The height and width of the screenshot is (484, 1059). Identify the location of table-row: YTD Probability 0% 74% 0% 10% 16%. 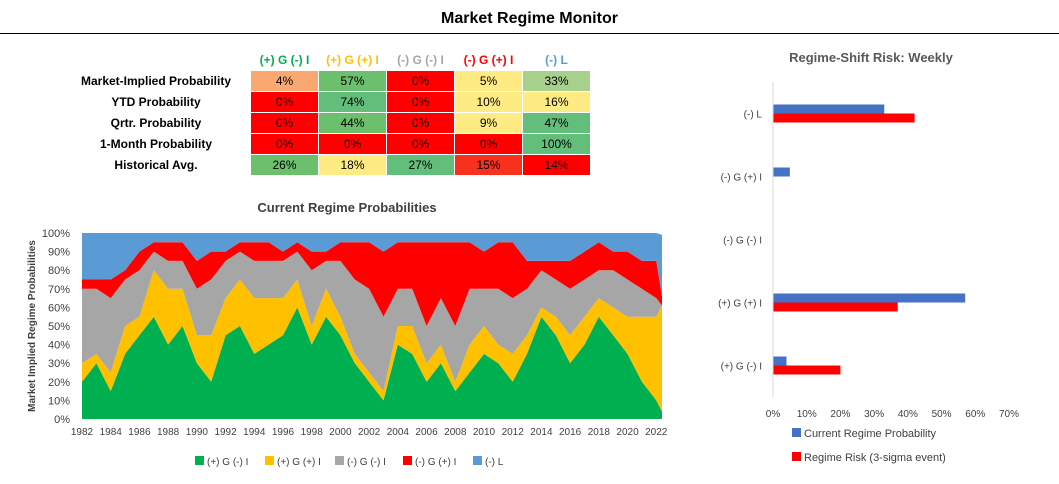
(326, 102).